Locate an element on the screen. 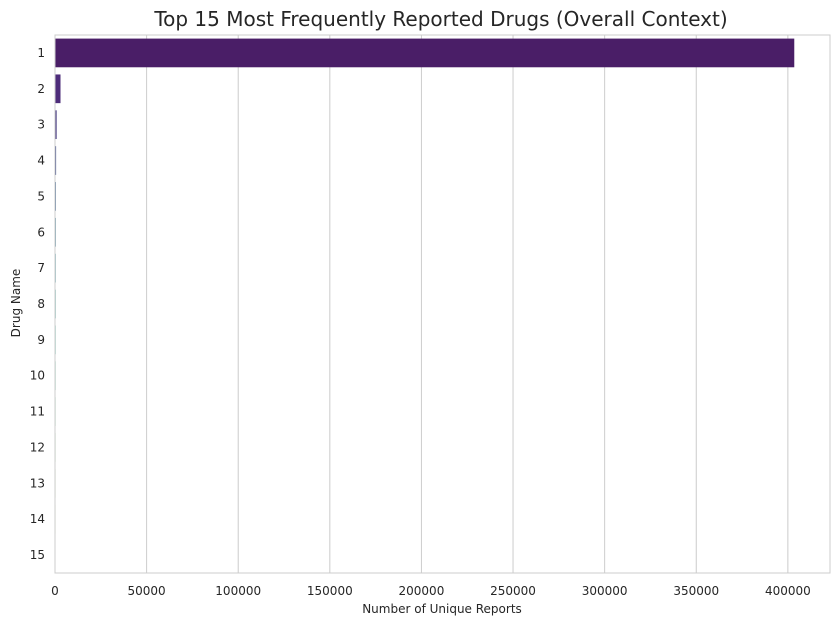 This screenshot has width=839, height=626. x-tick-label: 400000 is located at coordinates (788, 591).